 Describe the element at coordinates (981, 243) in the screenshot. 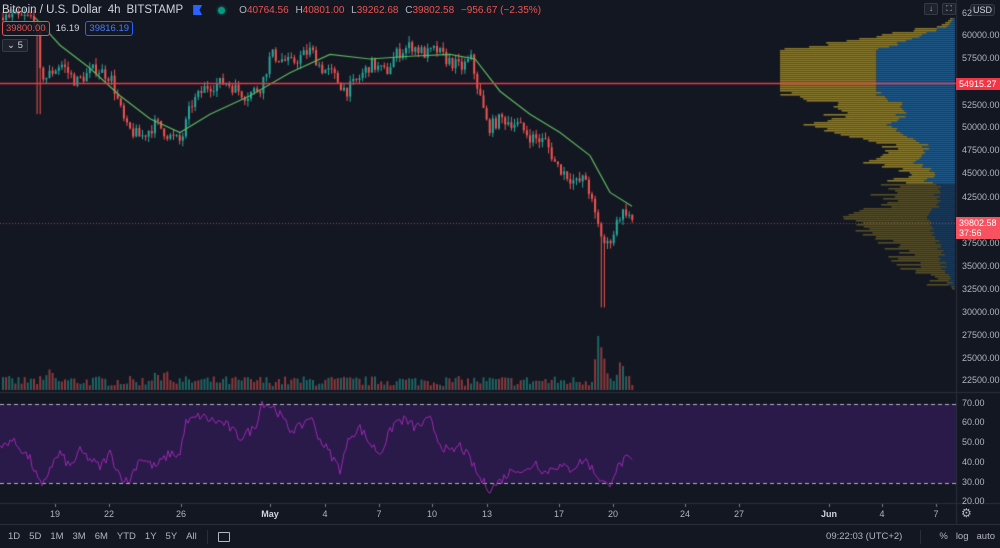

I see `price-tick-label: 37500.00` at that location.